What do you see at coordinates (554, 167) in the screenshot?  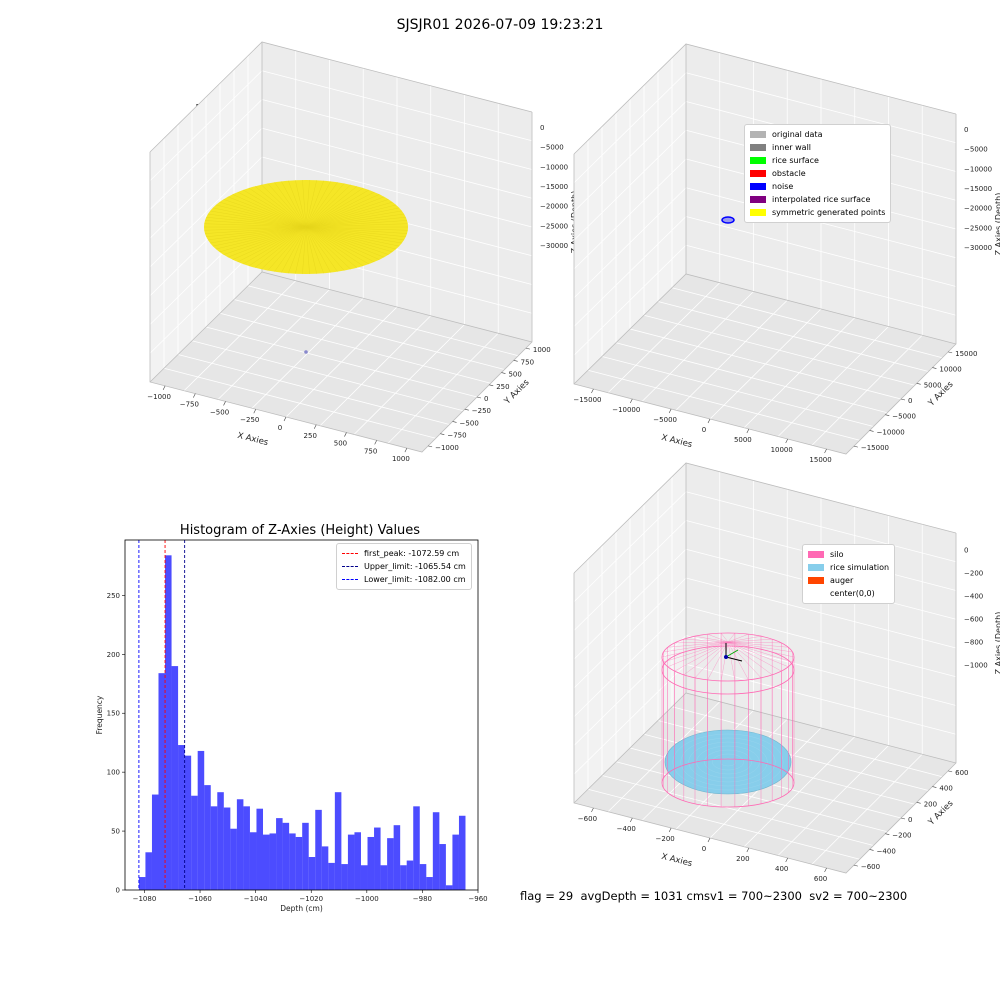 I see `p1-z-tick-label: −10000` at bounding box center [554, 167].